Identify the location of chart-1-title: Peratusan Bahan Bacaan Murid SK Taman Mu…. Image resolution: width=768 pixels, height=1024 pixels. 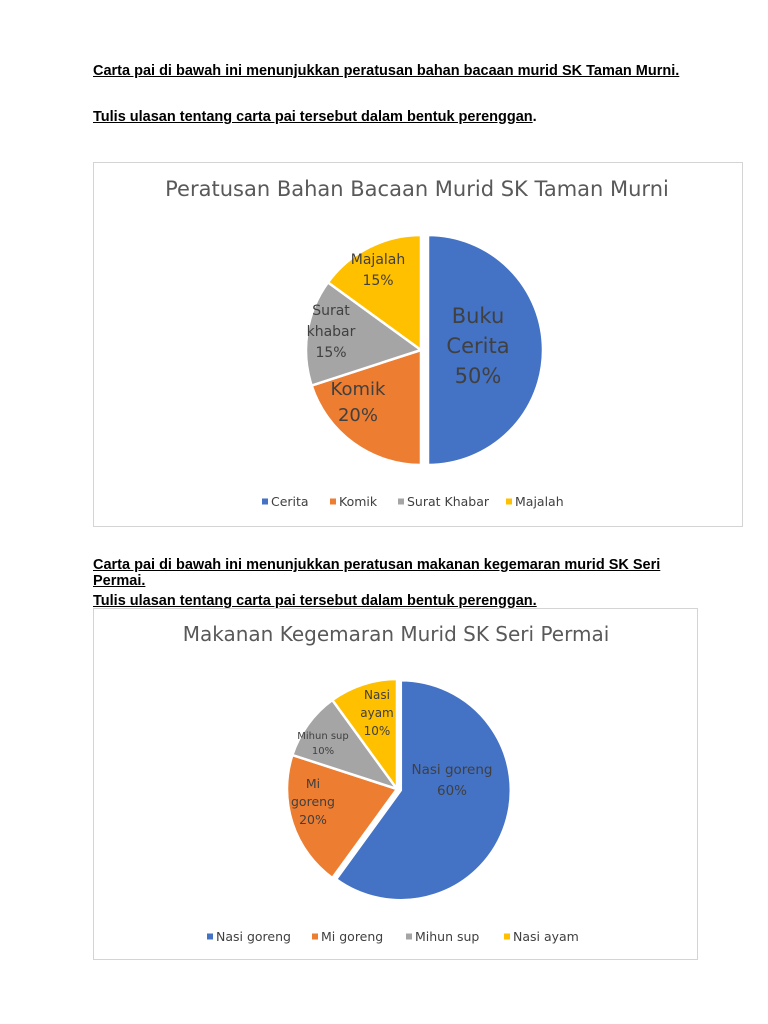
(417, 189).